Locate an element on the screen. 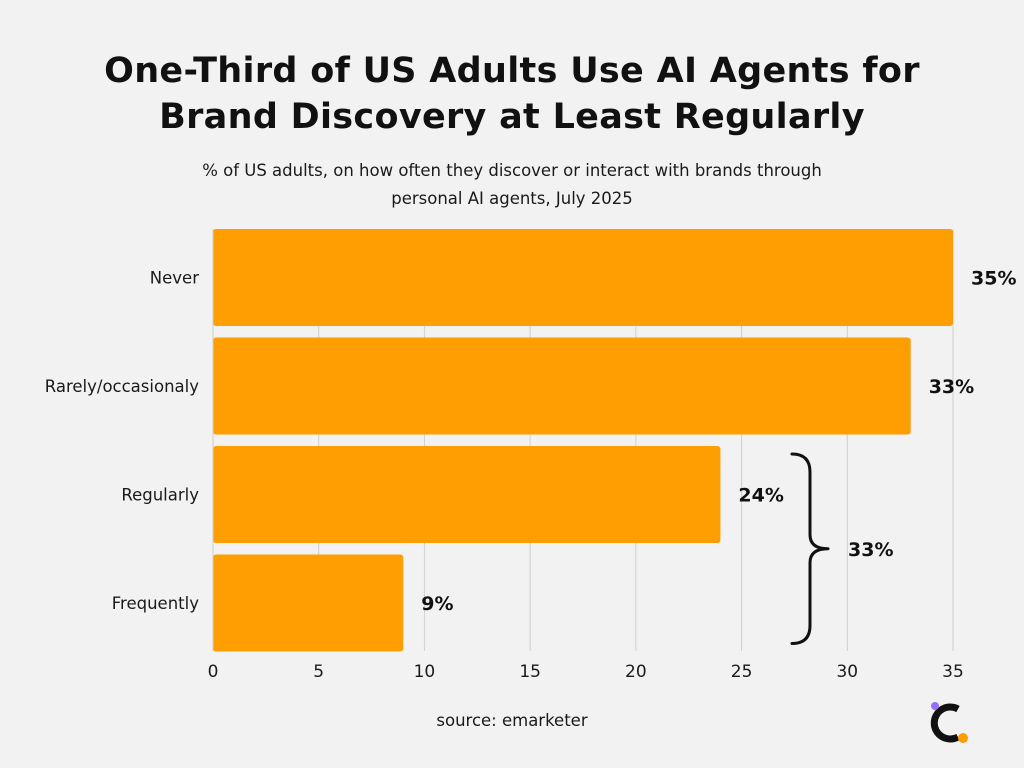 The height and width of the screenshot is (768, 1024). category-label: Frequently is located at coordinates (155, 603).